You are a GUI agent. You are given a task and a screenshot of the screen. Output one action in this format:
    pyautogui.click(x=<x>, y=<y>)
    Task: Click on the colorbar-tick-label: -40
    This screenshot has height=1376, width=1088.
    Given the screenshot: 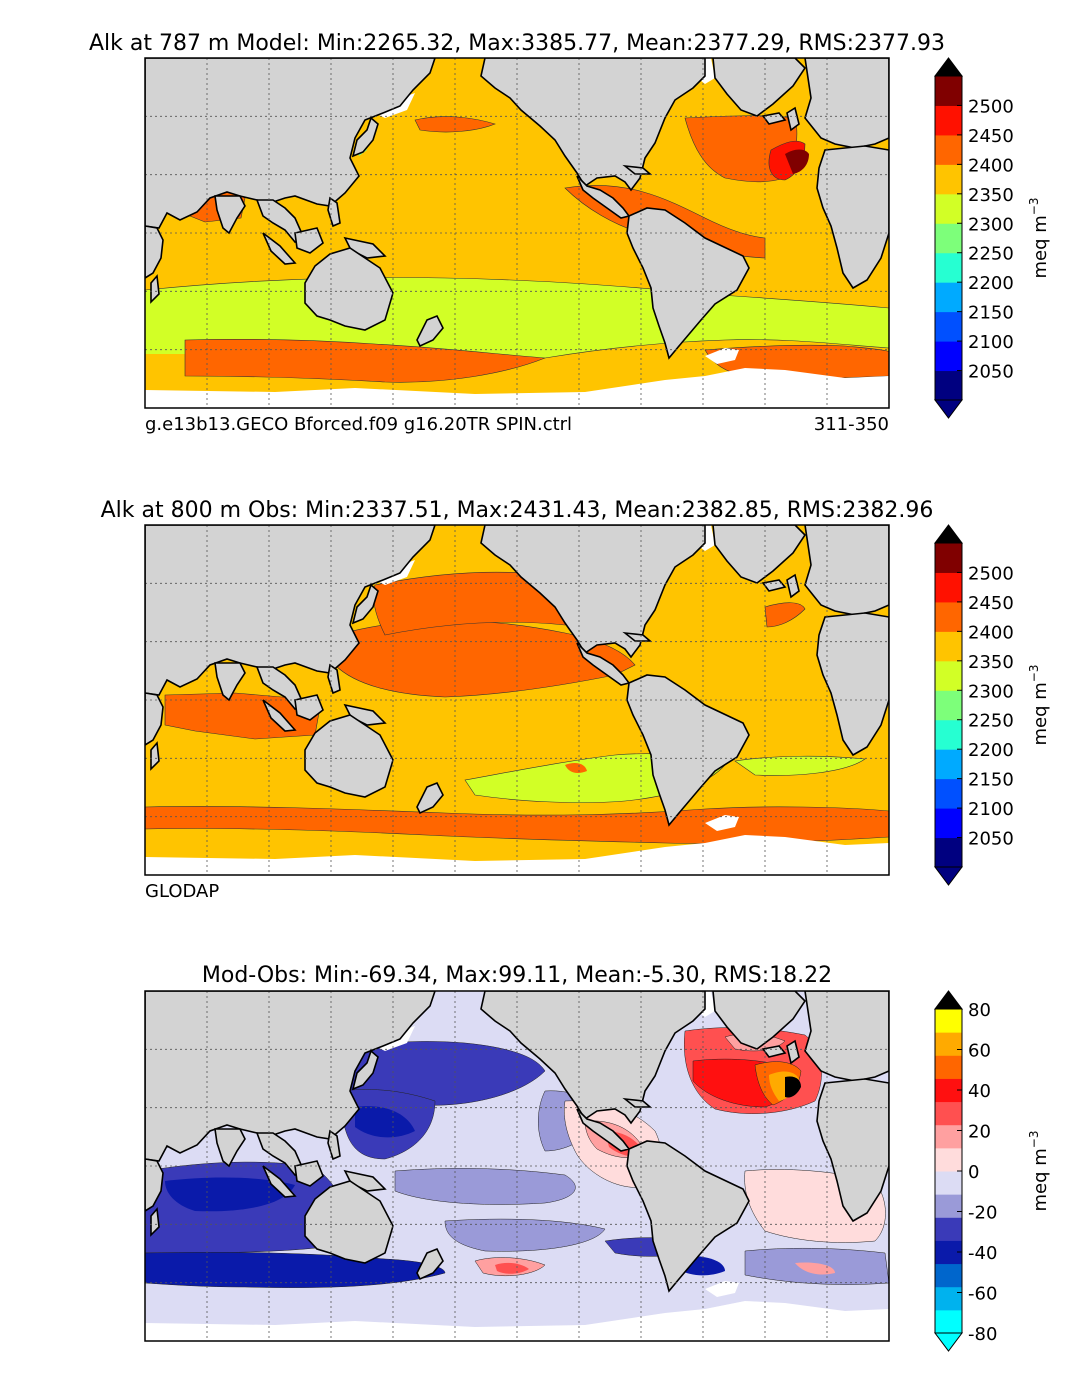 What is the action you would take?
    pyautogui.click(x=982, y=1253)
    